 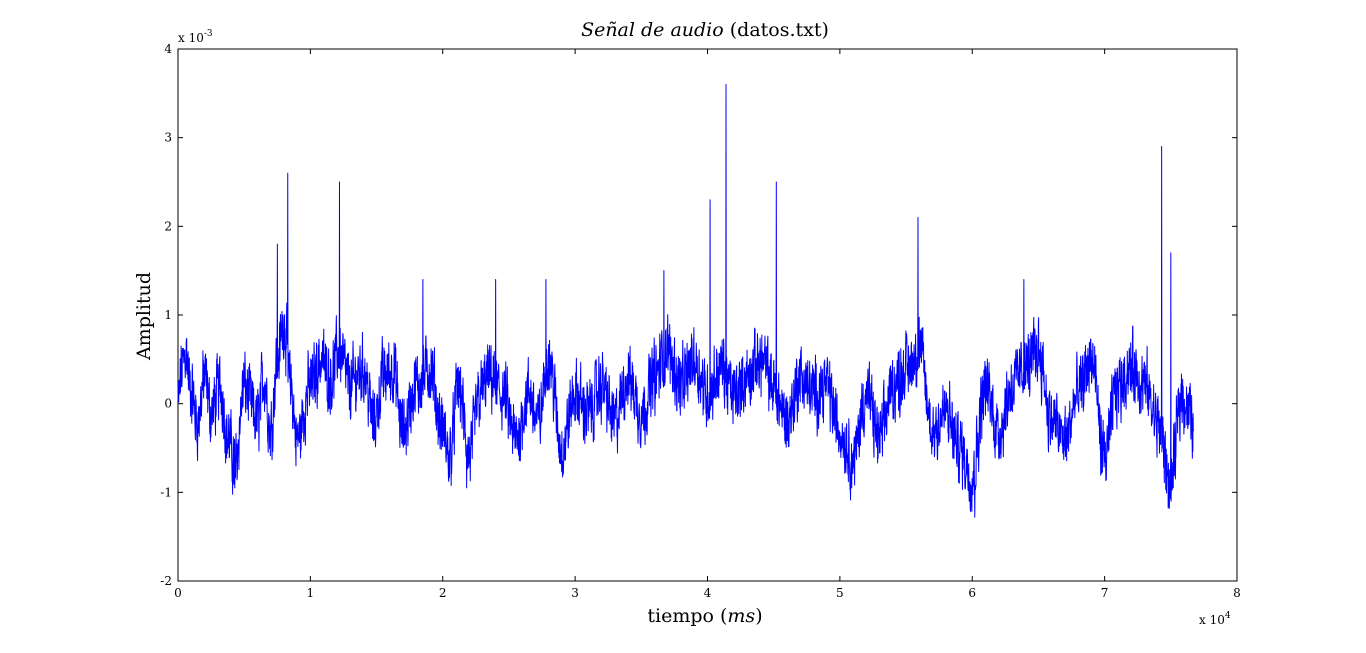 What do you see at coordinates (741, 616) in the screenshot?
I see `x-axis-label-italic: ms` at bounding box center [741, 616].